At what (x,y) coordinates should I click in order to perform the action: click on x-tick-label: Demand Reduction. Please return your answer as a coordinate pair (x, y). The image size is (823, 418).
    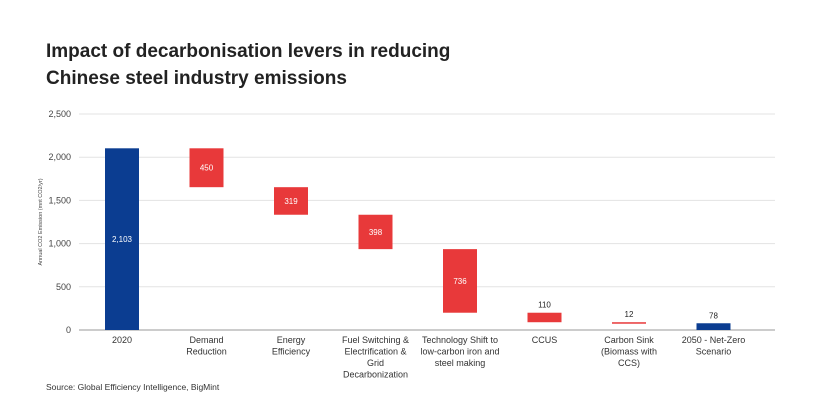
    Looking at the image, I should click on (206, 346).